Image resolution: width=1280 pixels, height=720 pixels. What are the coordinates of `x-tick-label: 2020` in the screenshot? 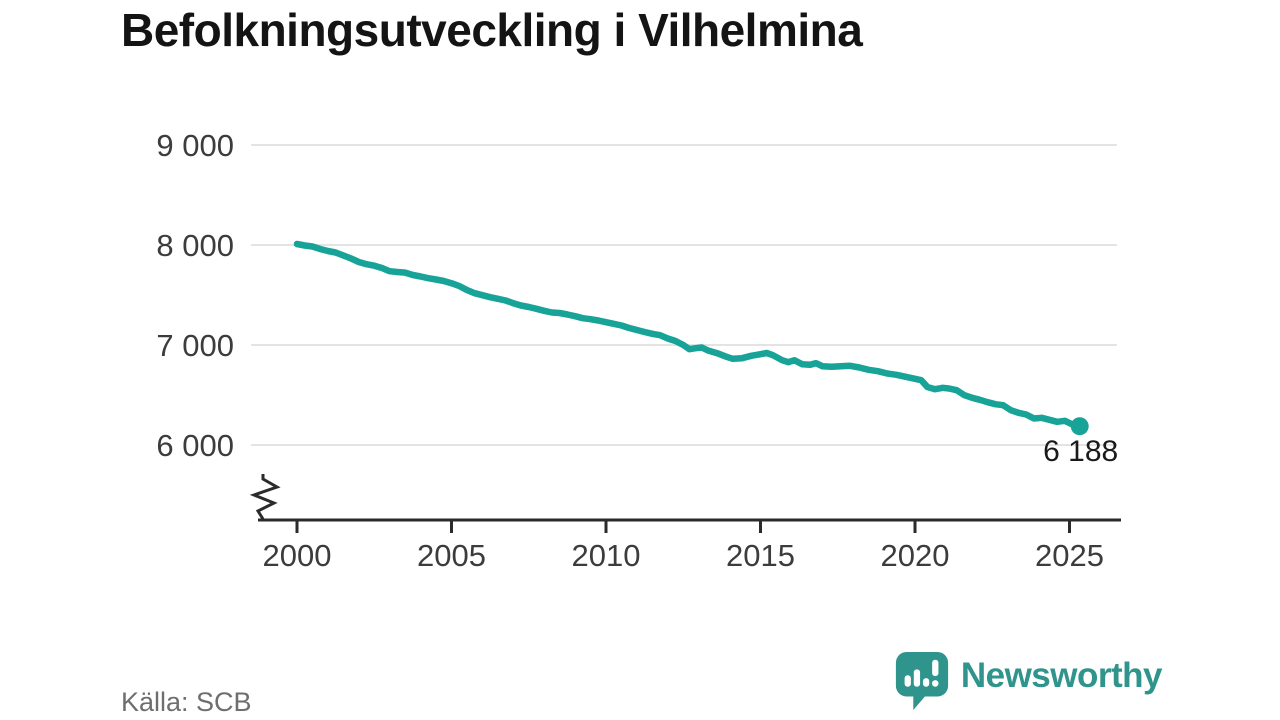 It's located at (915, 555).